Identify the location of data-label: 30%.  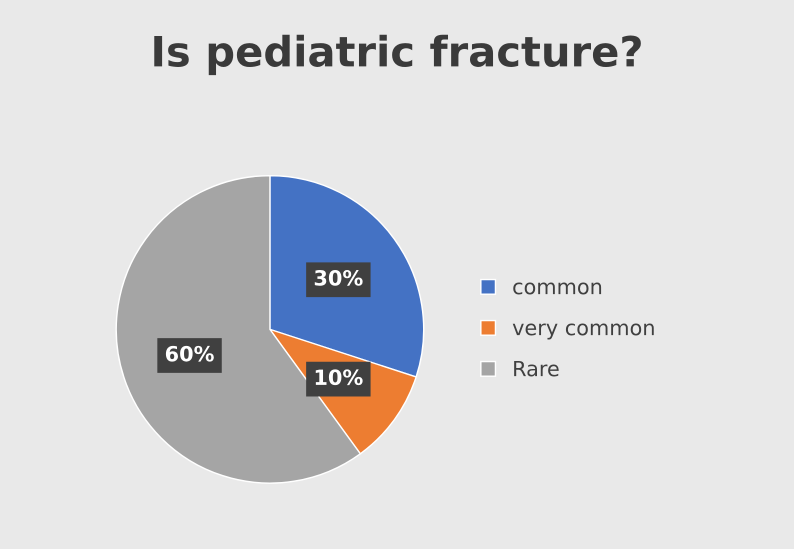
(338, 278).